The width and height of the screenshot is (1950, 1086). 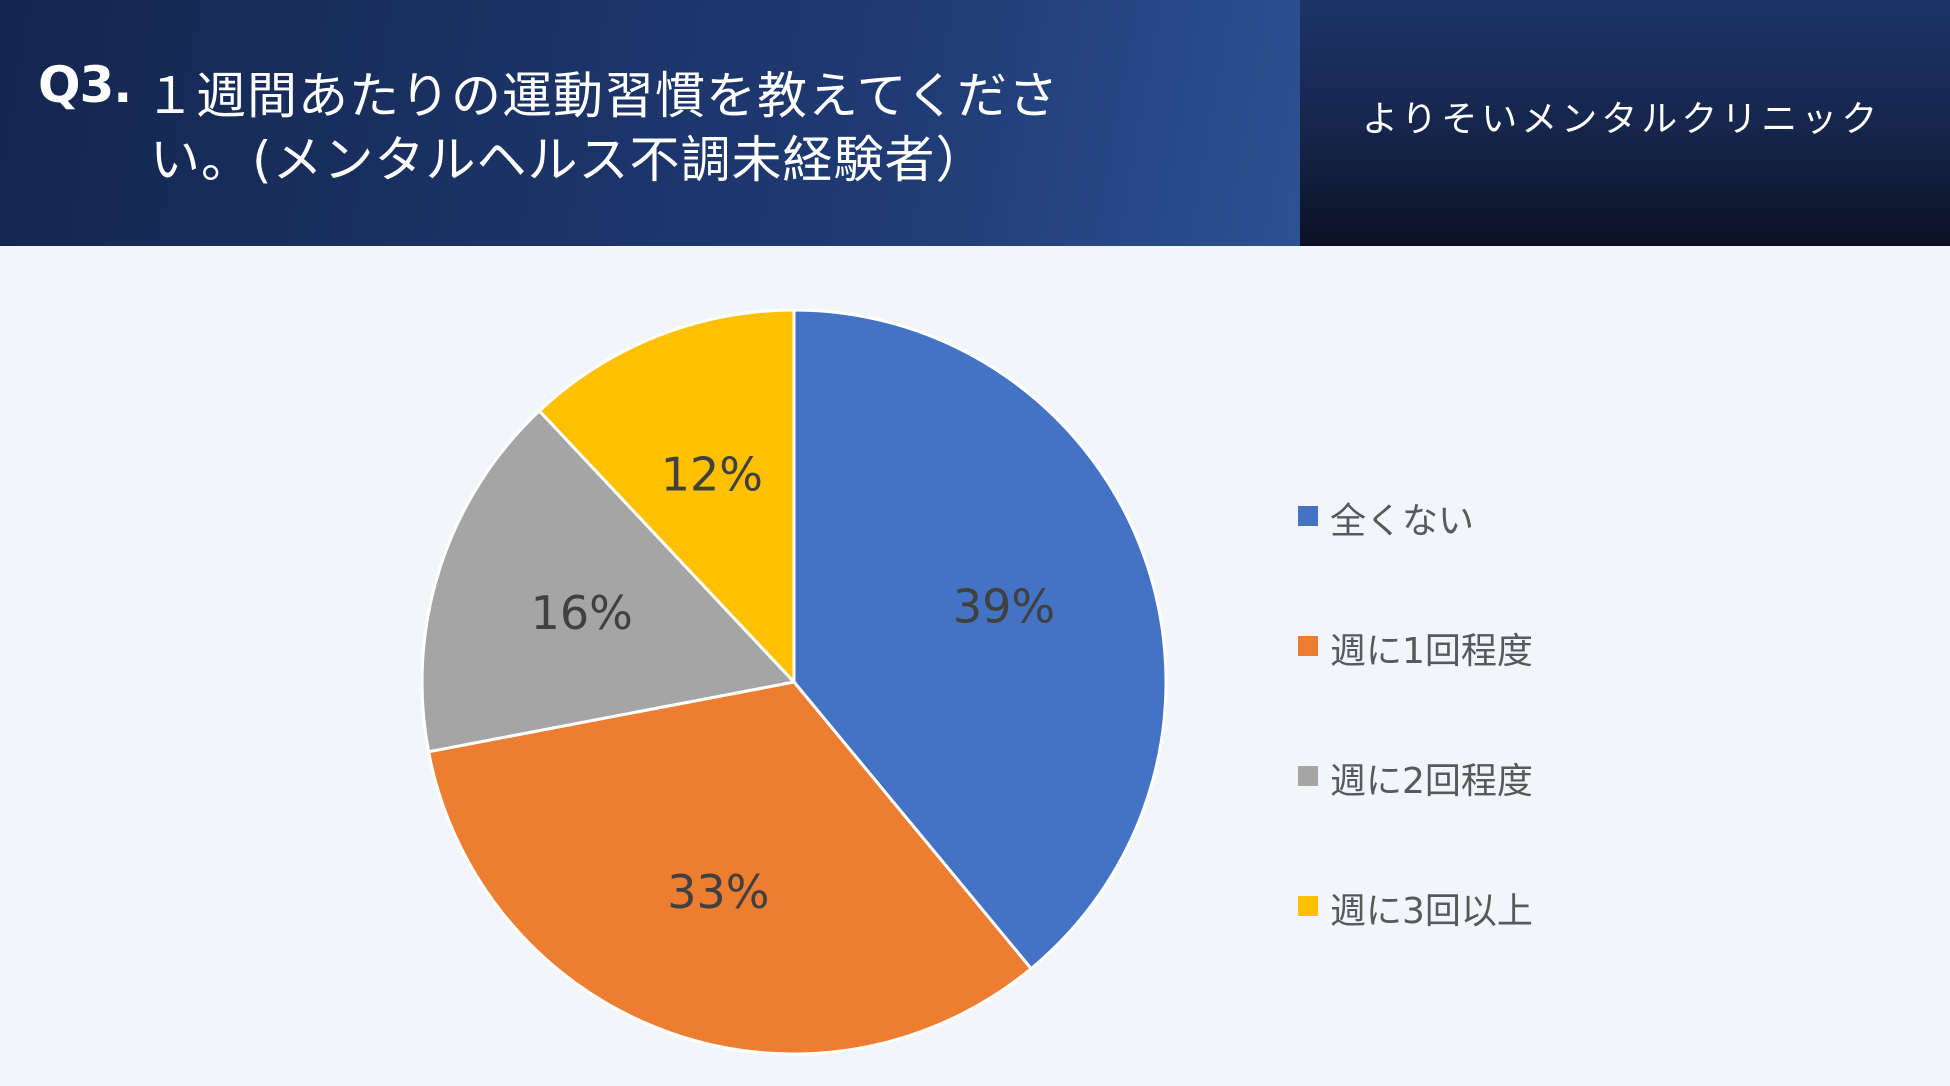 I want to click on legend-label-once-weekly: 週に1回程度, so click(x=1431, y=651).